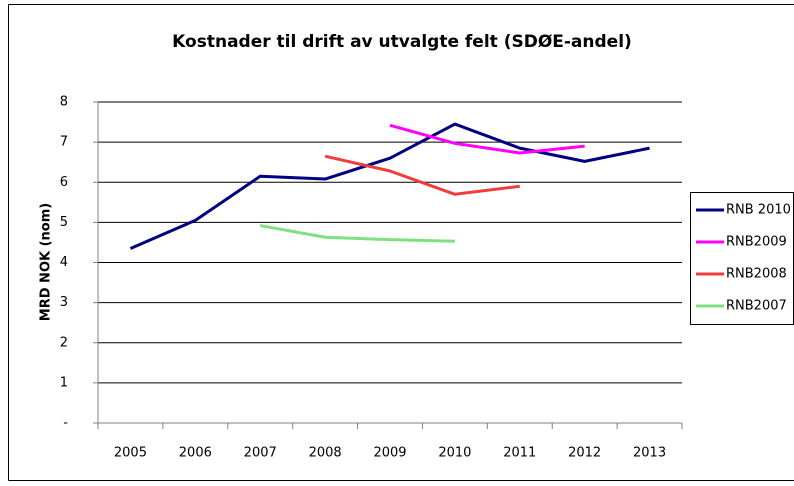  I want to click on x-tick-label: 2010, so click(454, 453).